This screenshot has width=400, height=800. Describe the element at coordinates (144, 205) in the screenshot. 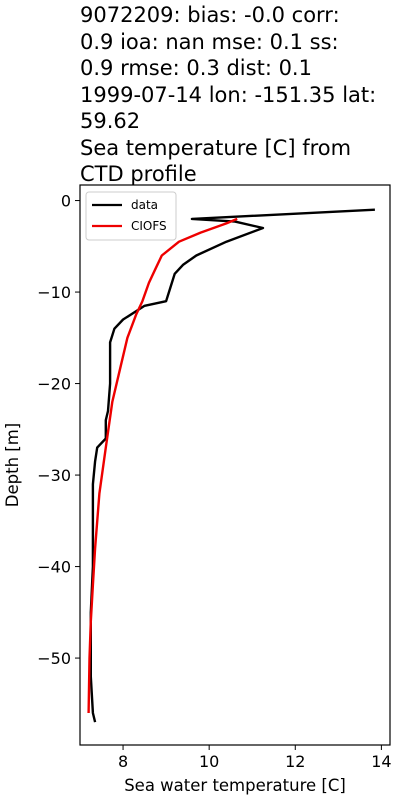

I see `legend-label-data: data` at that location.